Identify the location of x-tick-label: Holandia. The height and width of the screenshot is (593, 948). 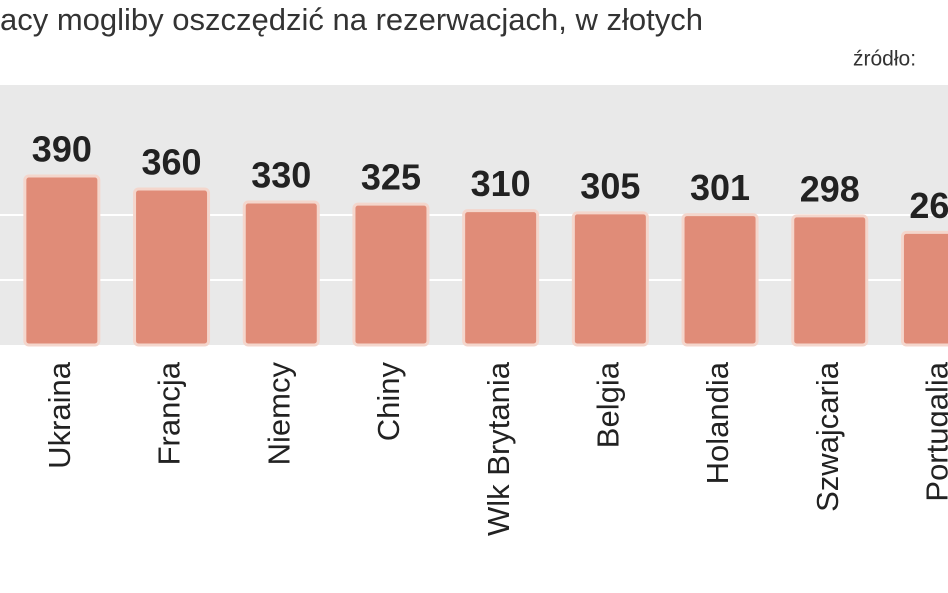
(717, 422).